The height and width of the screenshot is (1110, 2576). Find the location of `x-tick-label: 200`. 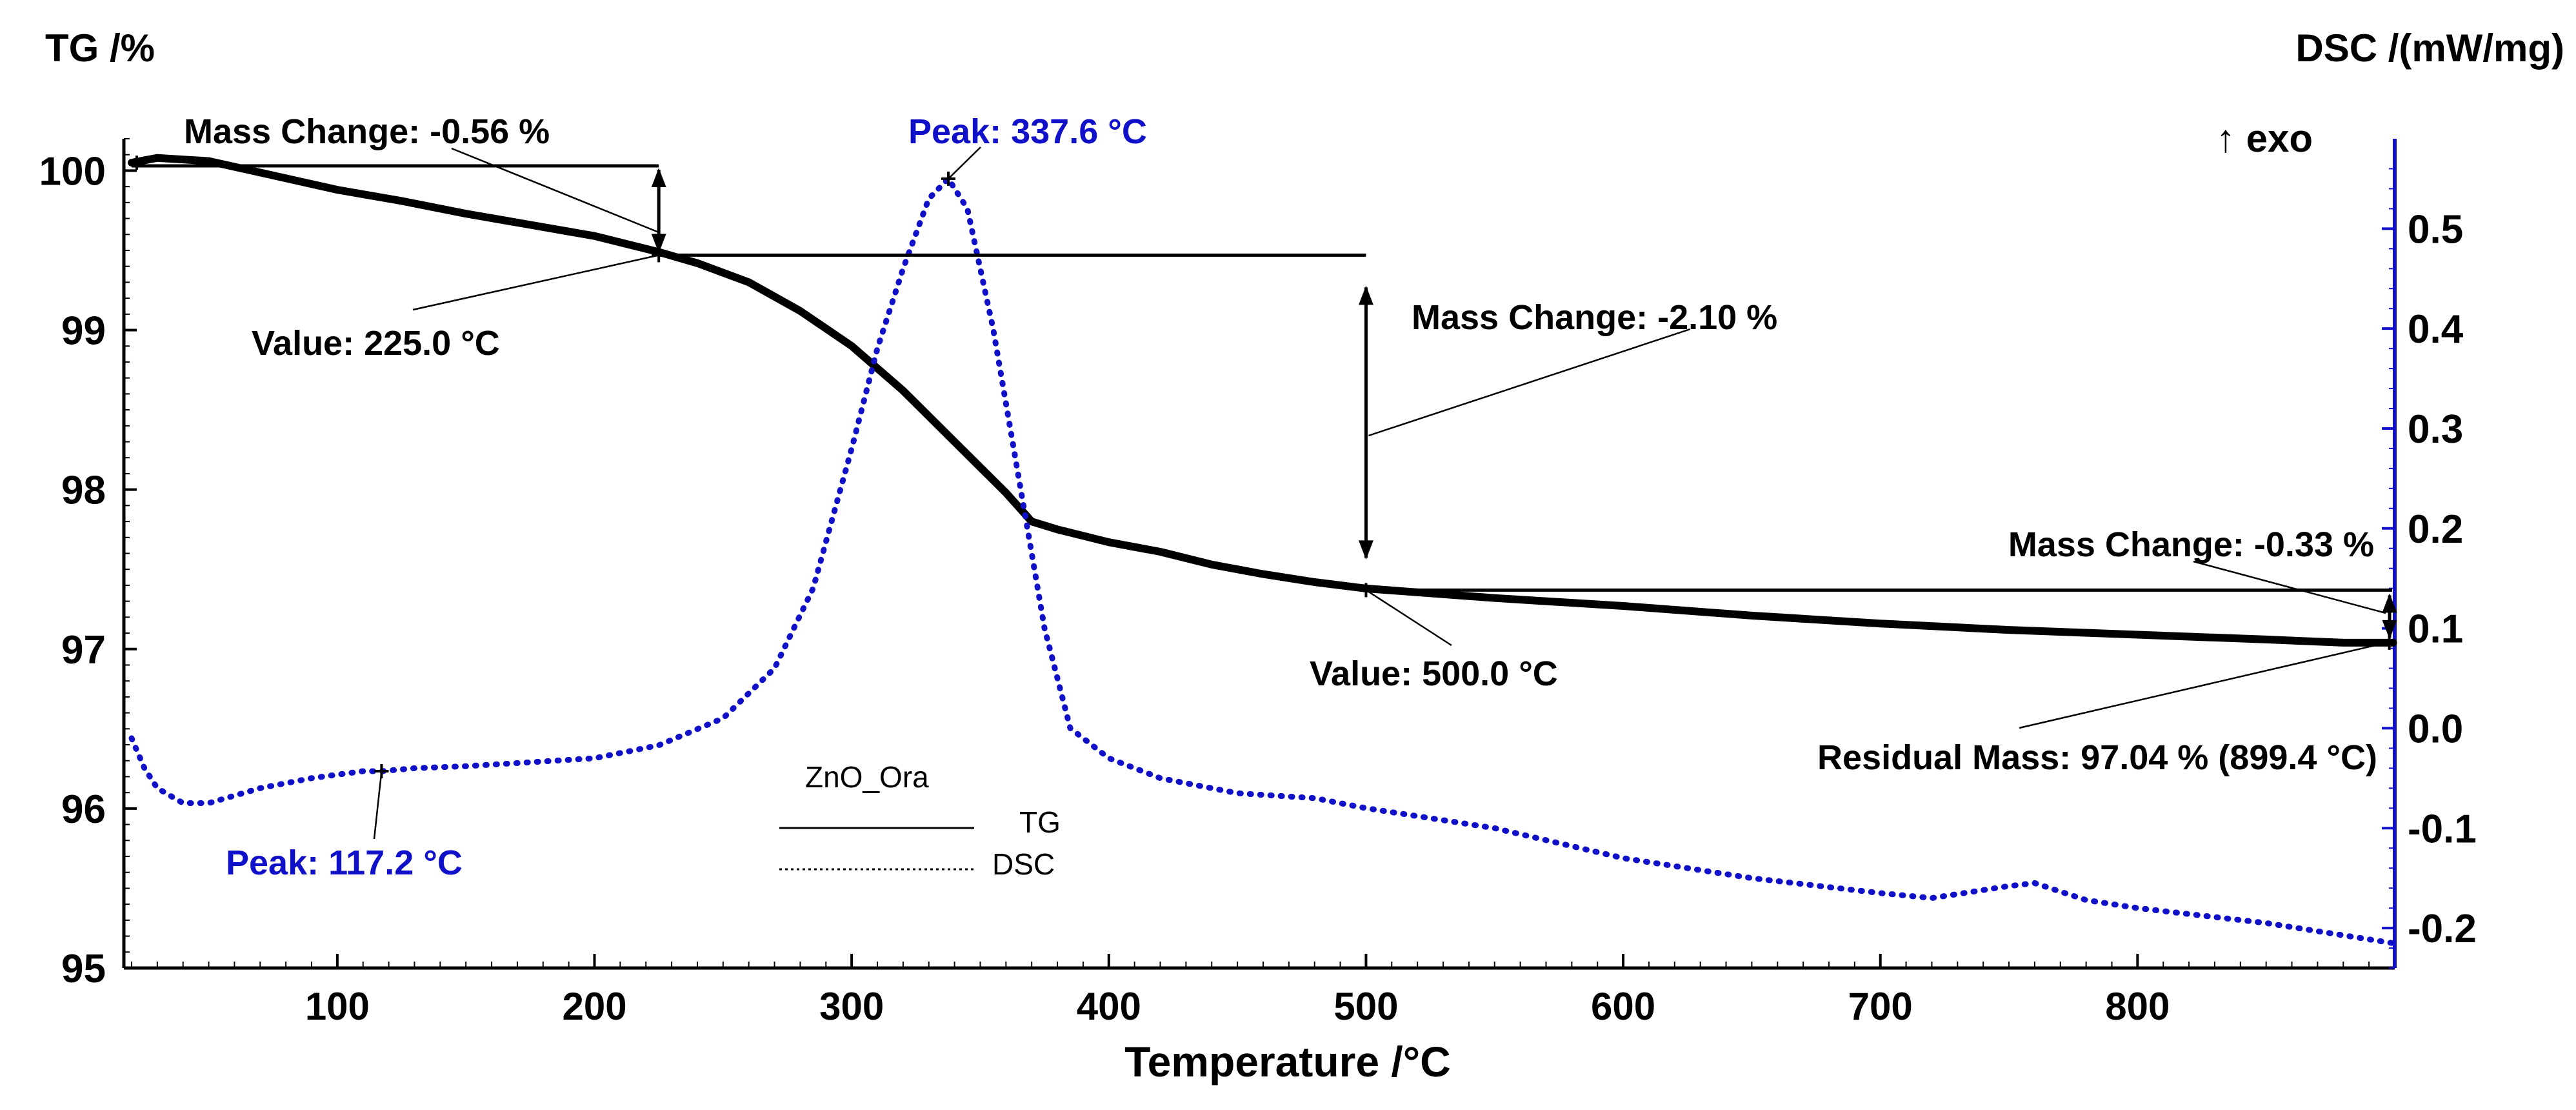

x-tick-label: 200 is located at coordinates (594, 1007).